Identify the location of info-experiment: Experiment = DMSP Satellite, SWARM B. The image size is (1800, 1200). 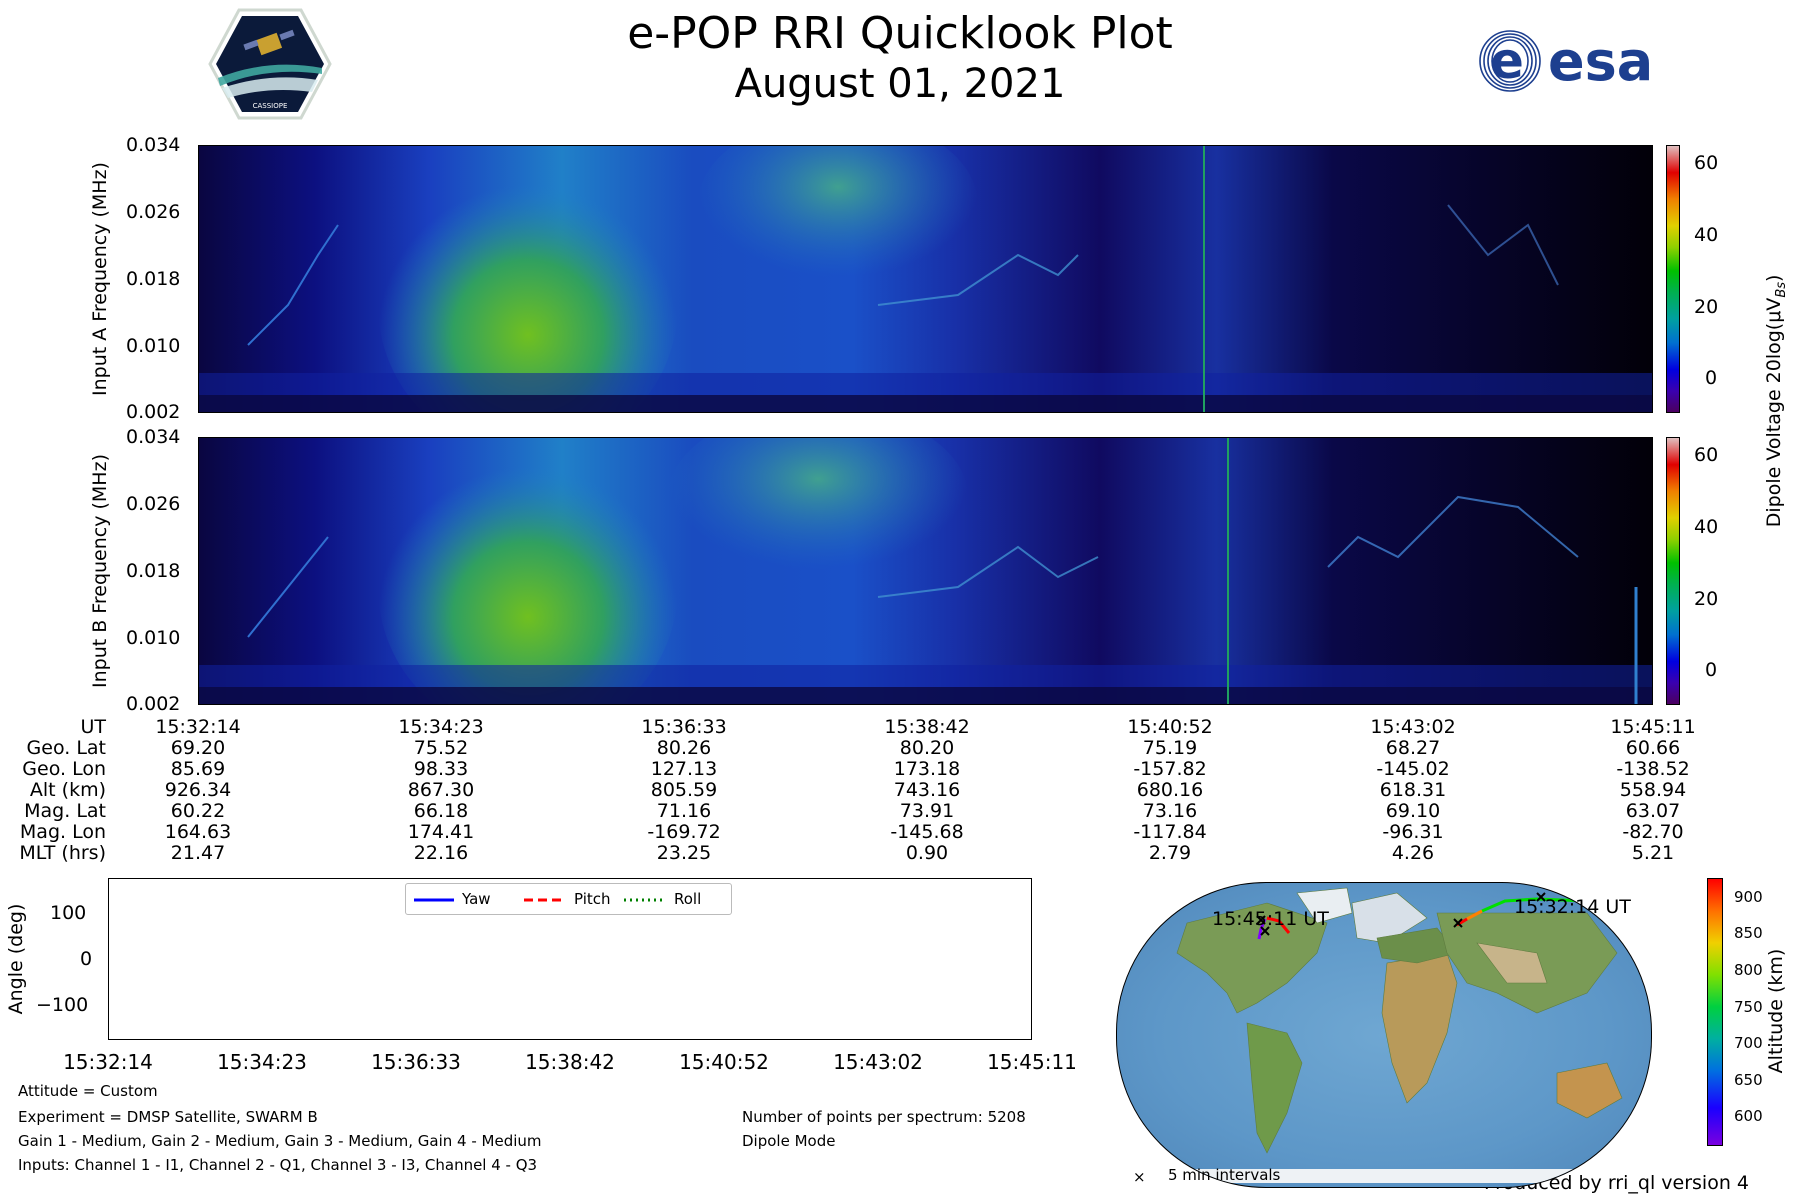
(168, 1117).